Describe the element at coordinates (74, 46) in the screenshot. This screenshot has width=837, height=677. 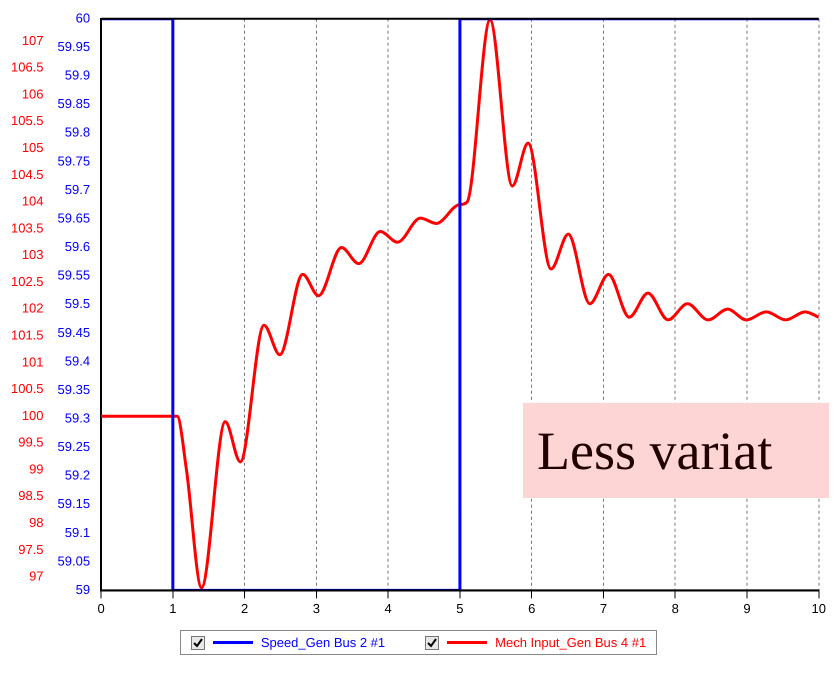
I see `y-tick-label: 59.95` at that location.